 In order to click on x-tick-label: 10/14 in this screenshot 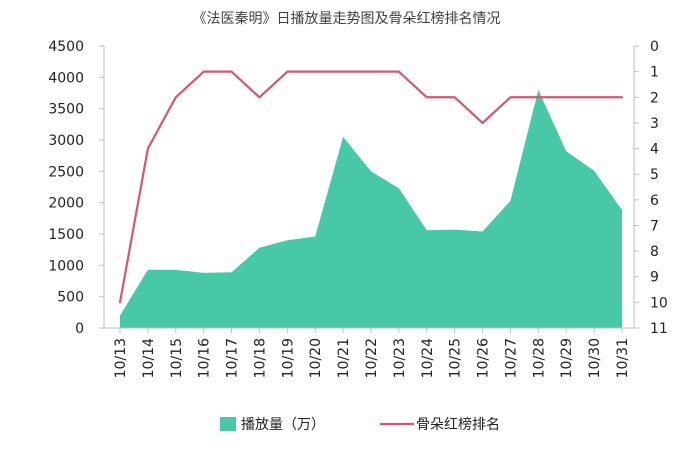, I will do `click(149, 358)`.